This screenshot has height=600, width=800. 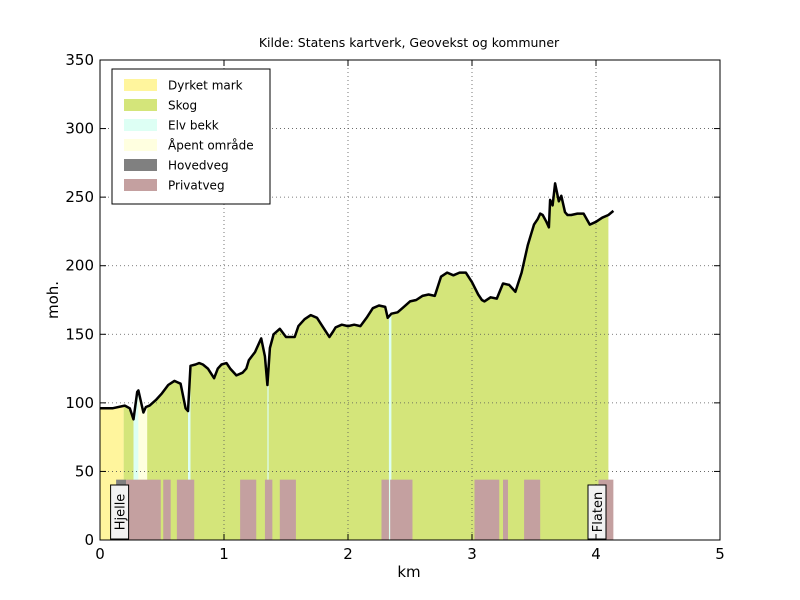 I want to click on place-label: Hjelle, so click(x=121, y=512).